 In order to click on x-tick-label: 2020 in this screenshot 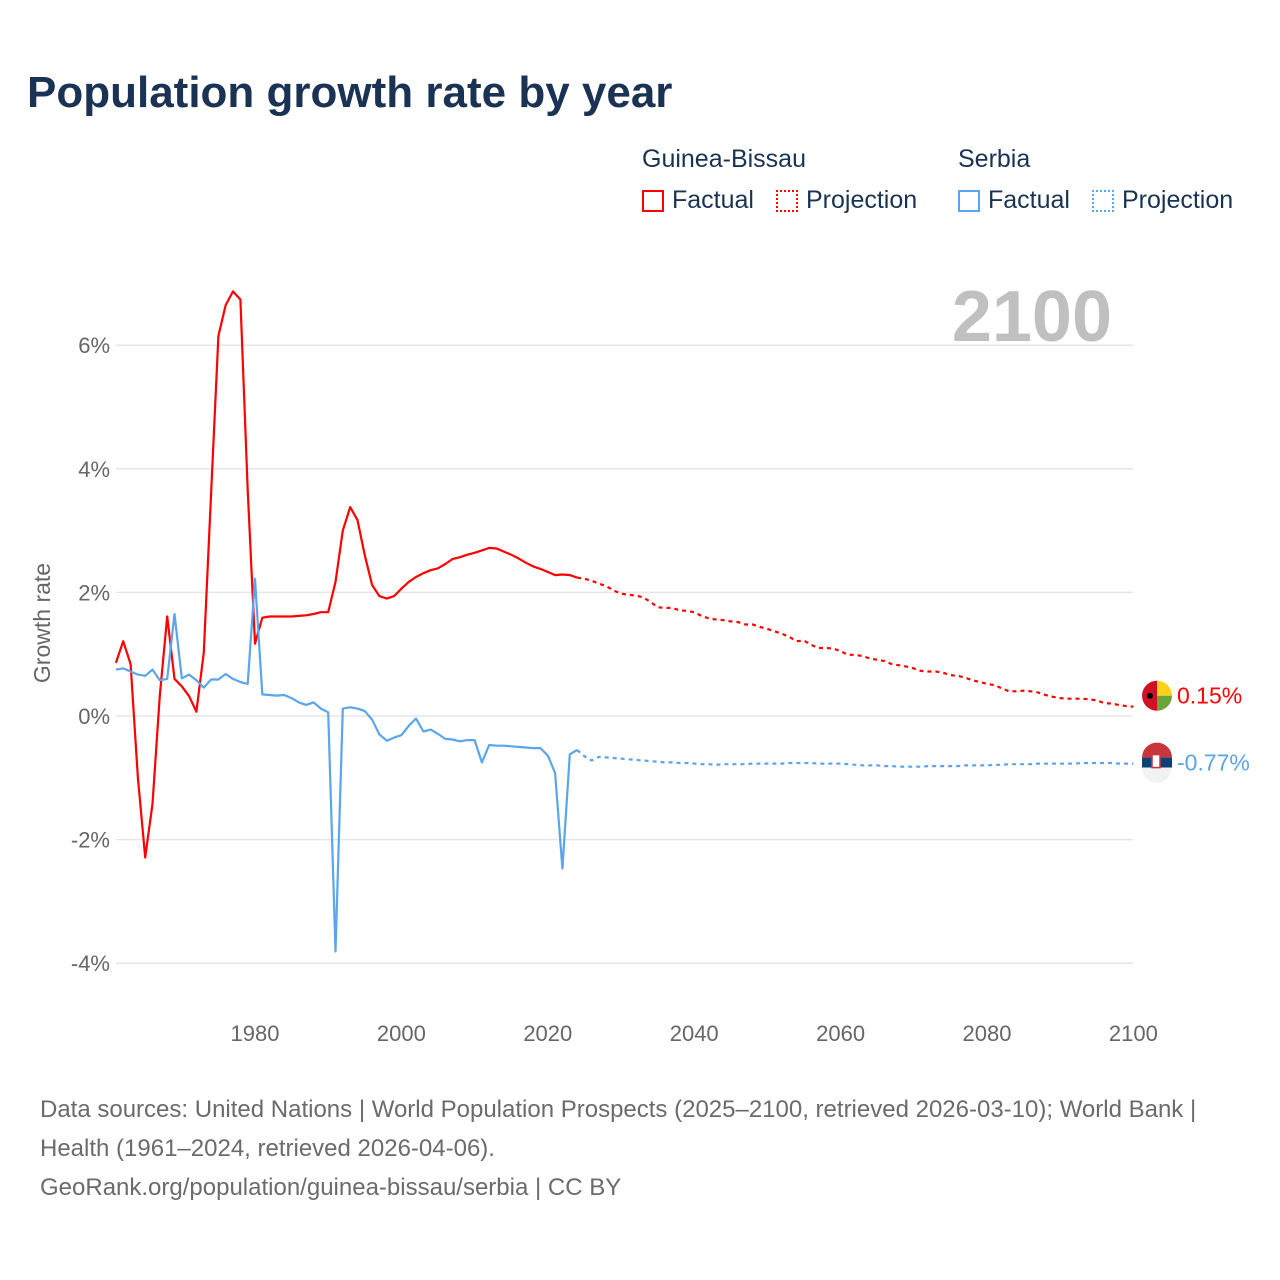, I will do `click(547, 1033)`.